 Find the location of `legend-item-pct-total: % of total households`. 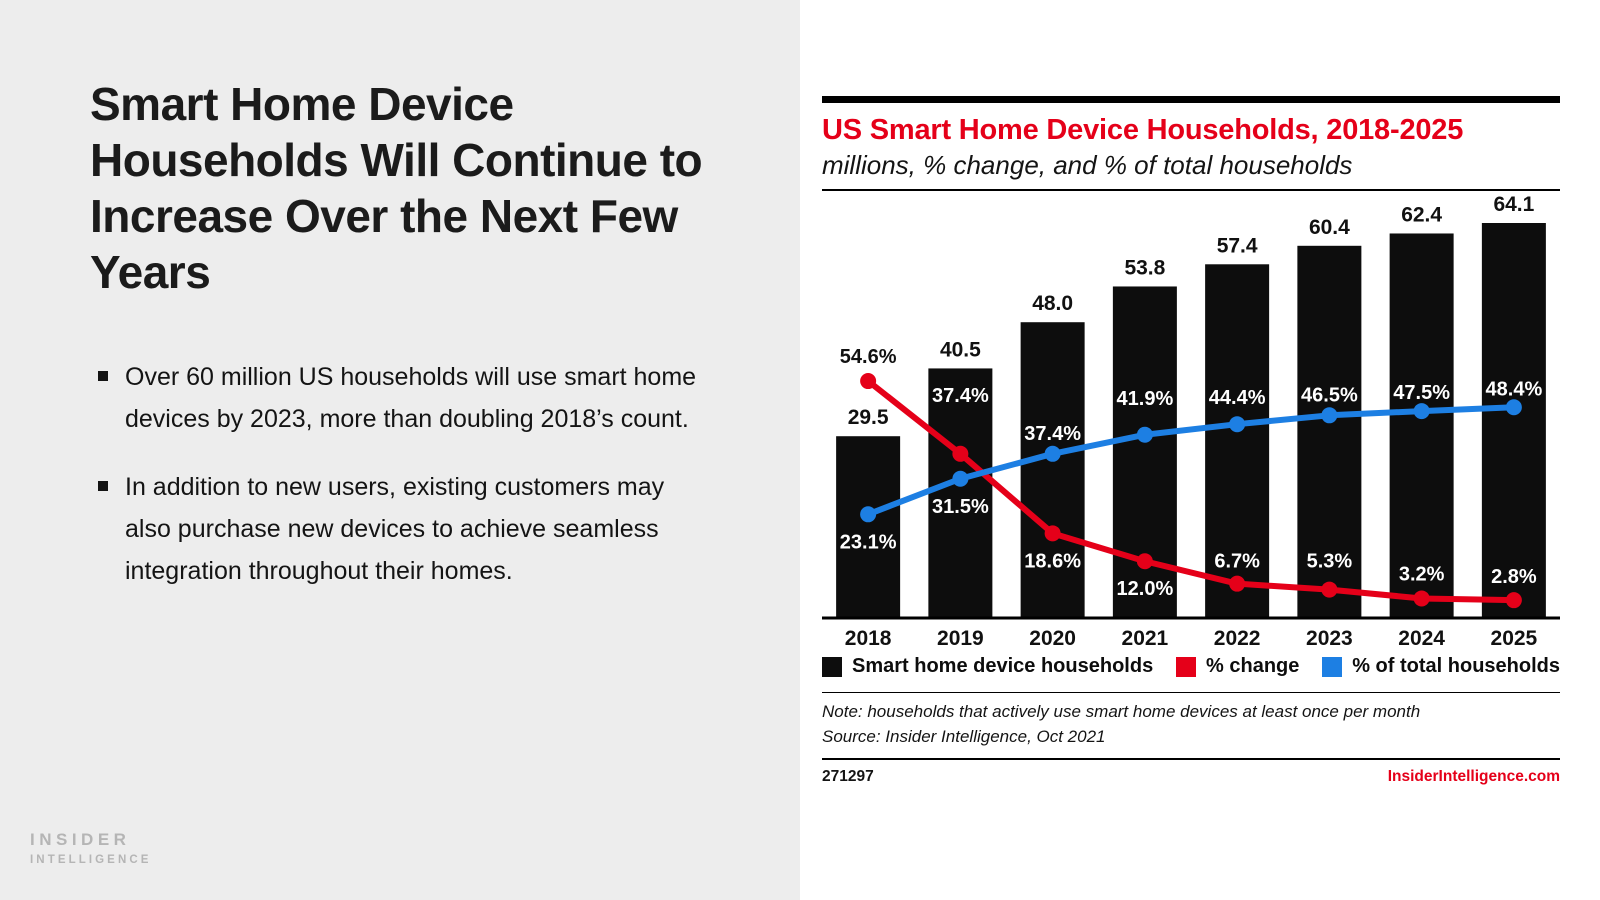

legend-item-pct-total: % of total households is located at coordinates (1441, 666).